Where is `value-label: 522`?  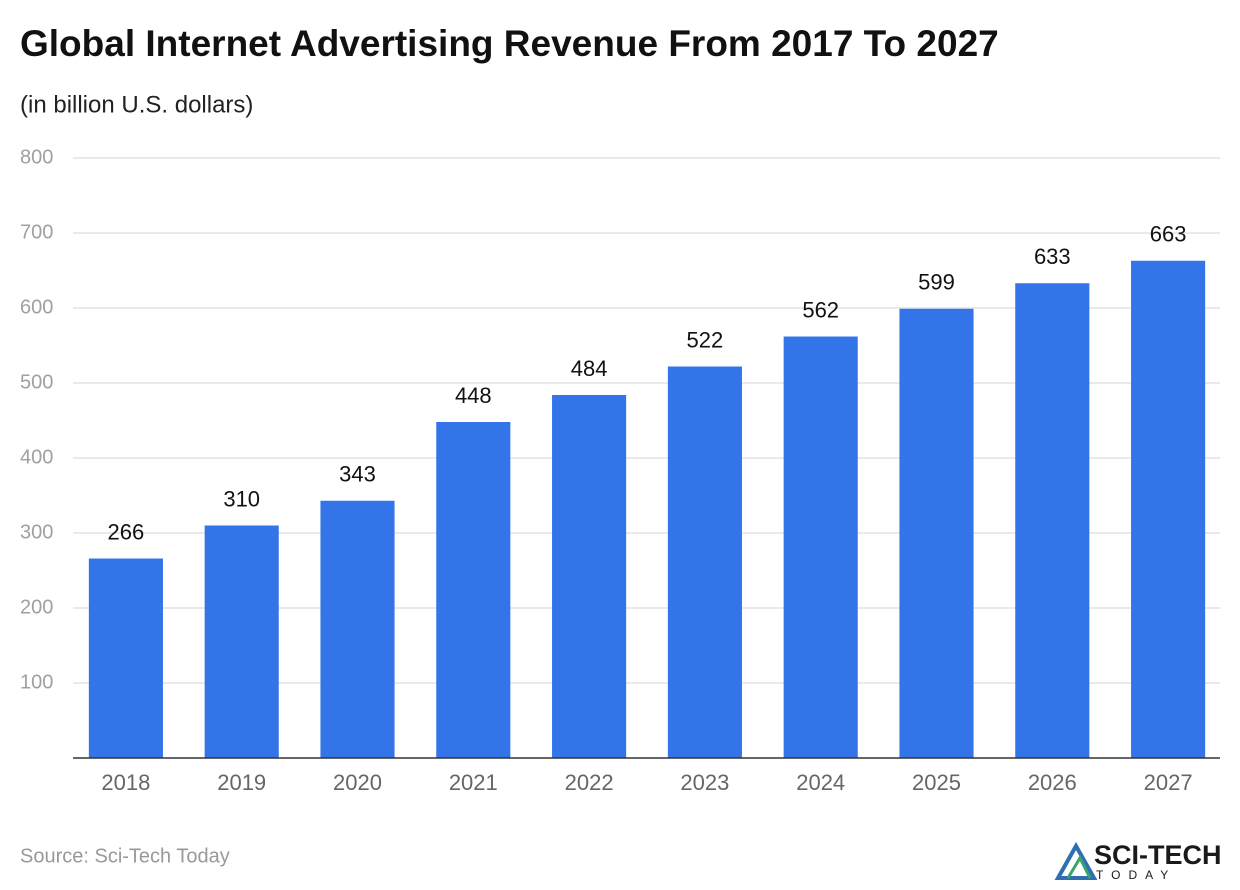 value-label: 522 is located at coordinates (705, 339).